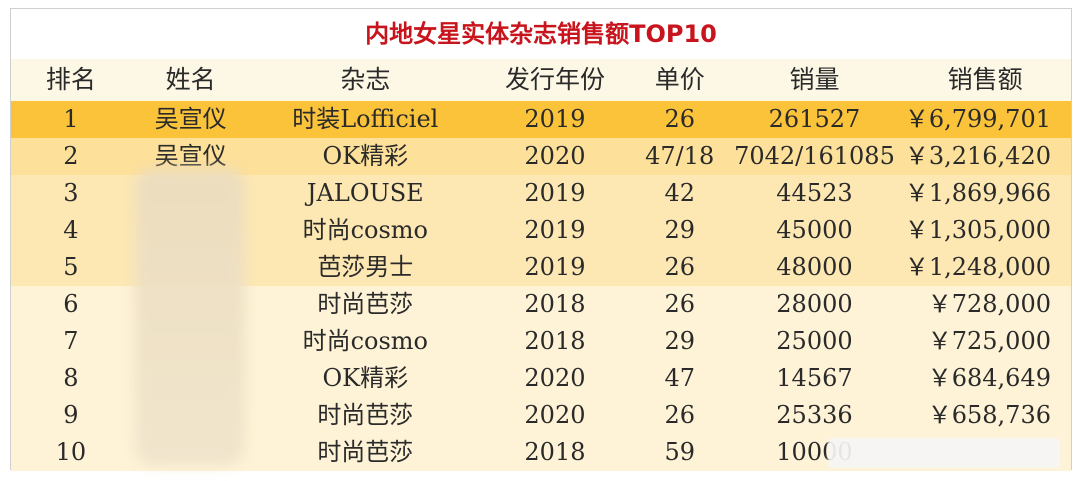 This screenshot has width=1080, height=481. I want to click on cell-rank: 2, so click(71, 156).